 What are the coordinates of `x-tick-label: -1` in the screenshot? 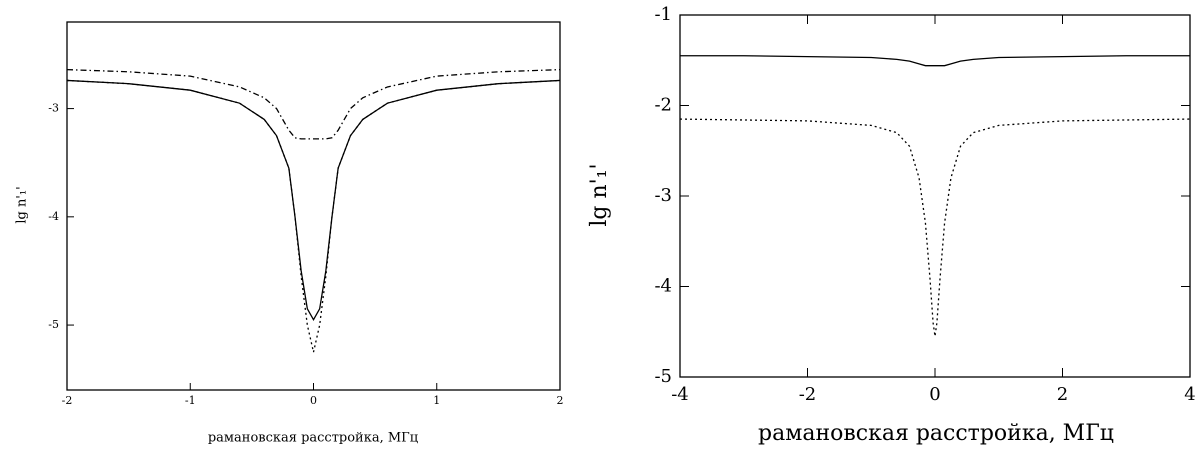 It's located at (190, 400).